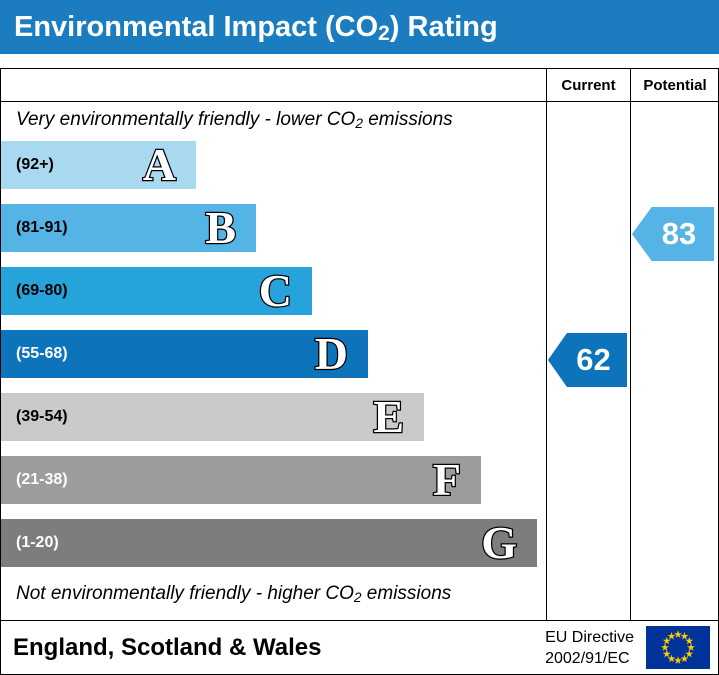  What do you see at coordinates (42, 416) in the screenshot?
I see `band-range-e: (39-54)` at bounding box center [42, 416].